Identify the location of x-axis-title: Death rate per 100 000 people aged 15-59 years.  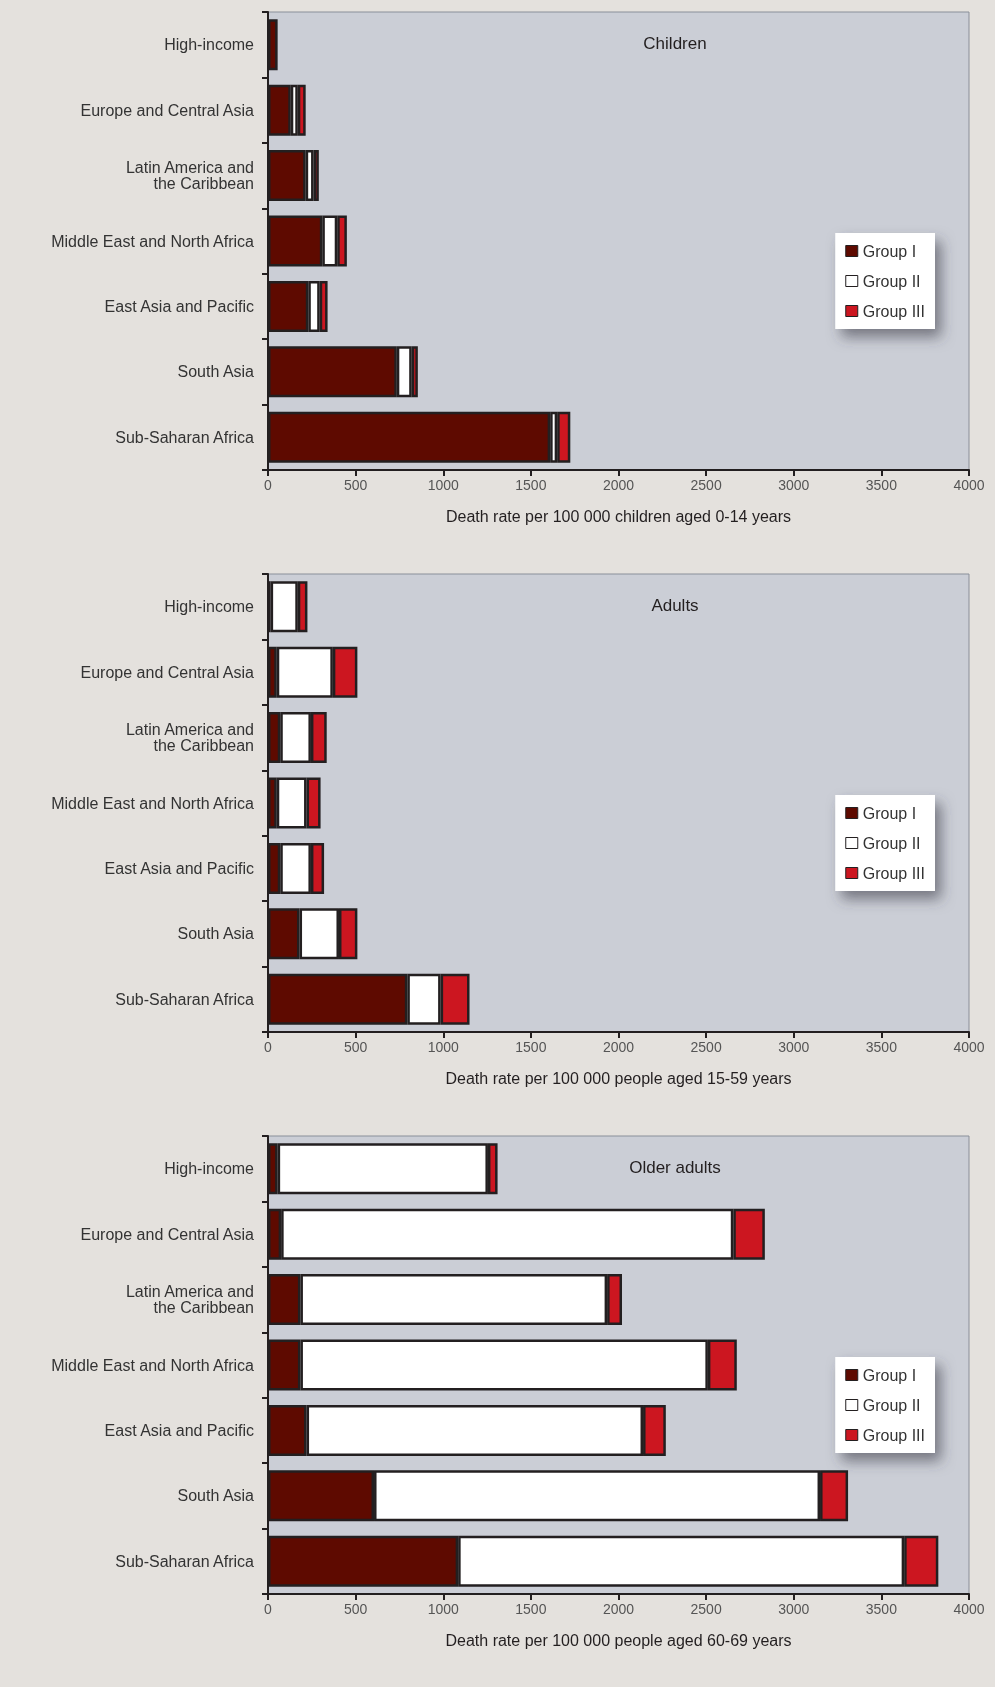
(618, 1078).